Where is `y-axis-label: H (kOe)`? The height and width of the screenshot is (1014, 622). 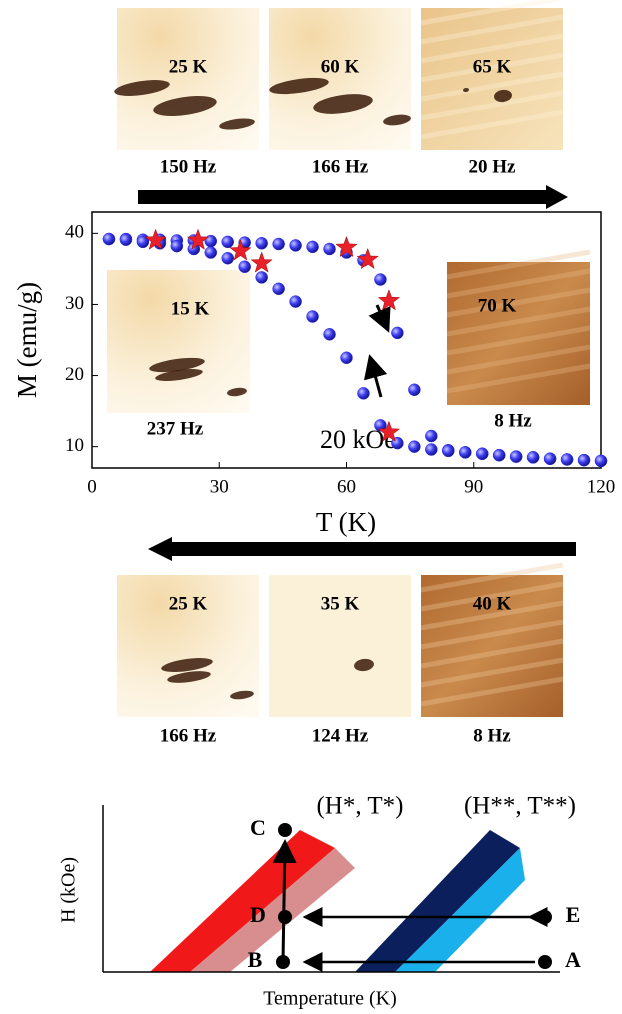
y-axis-label: H (kOe) is located at coordinates (69, 890).